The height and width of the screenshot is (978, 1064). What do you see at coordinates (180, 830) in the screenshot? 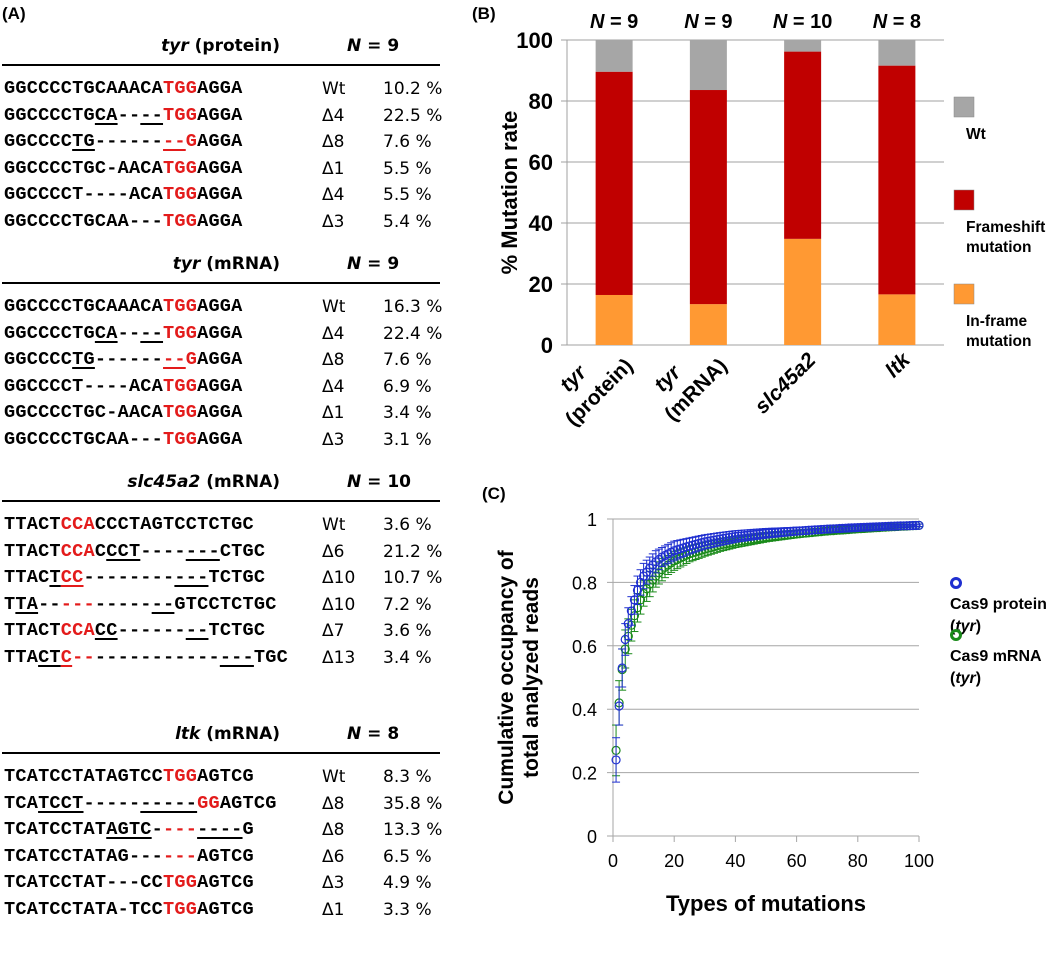
I see `pam-segment: ---` at bounding box center [180, 830].